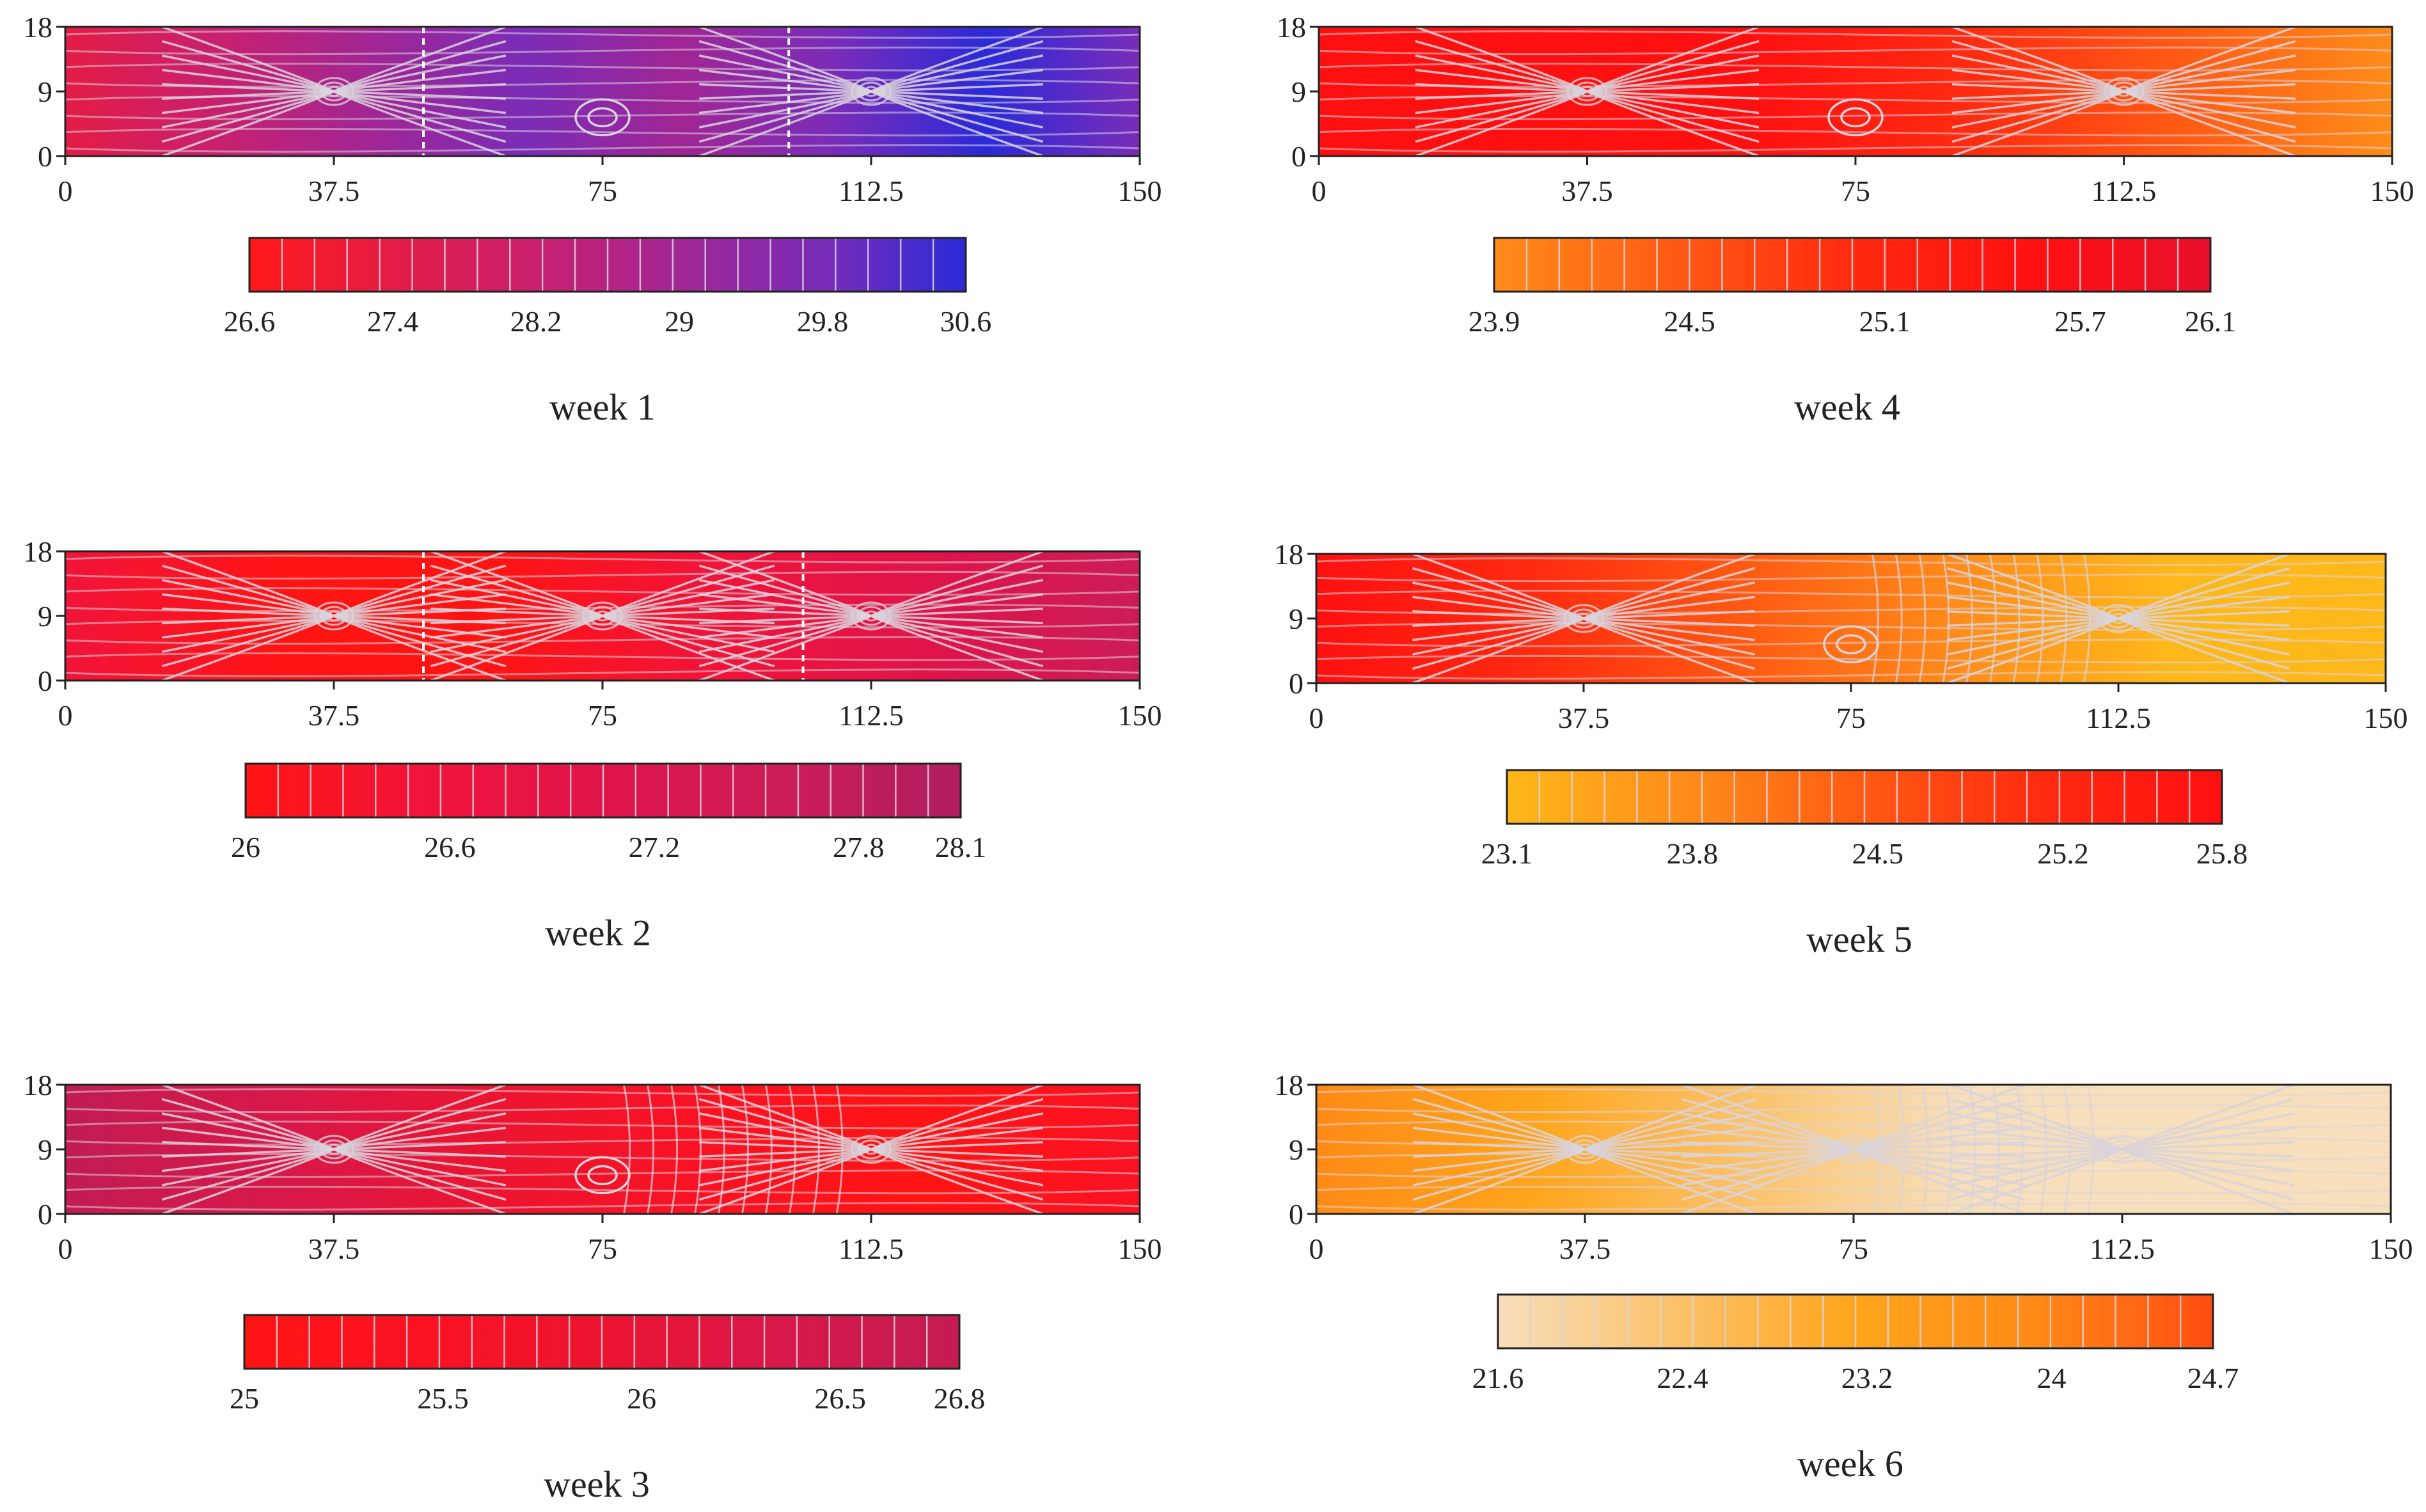  What do you see at coordinates (1877, 853) in the screenshot?
I see `colorbar-tick-label: 24.5` at bounding box center [1877, 853].